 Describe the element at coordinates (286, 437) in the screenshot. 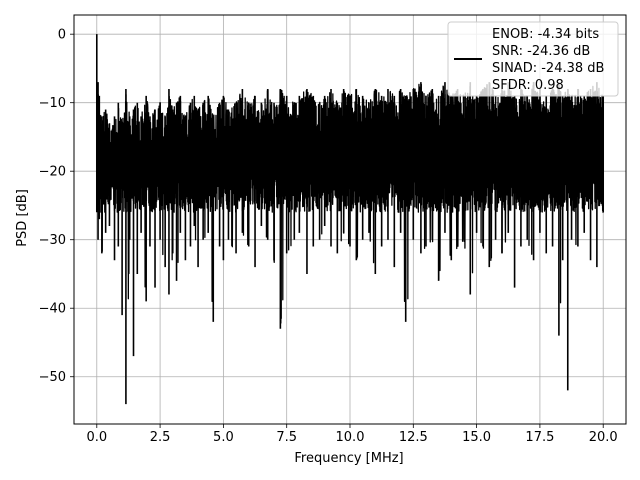

I see `x-tick-label: 7.5` at that location.